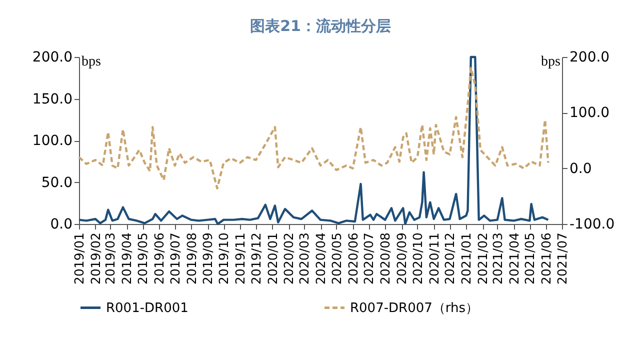  What do you see at coordinates (95, 258) in the screenshot?
I see `x-tick-label: 2019/02` at bounding box center [95, 258].